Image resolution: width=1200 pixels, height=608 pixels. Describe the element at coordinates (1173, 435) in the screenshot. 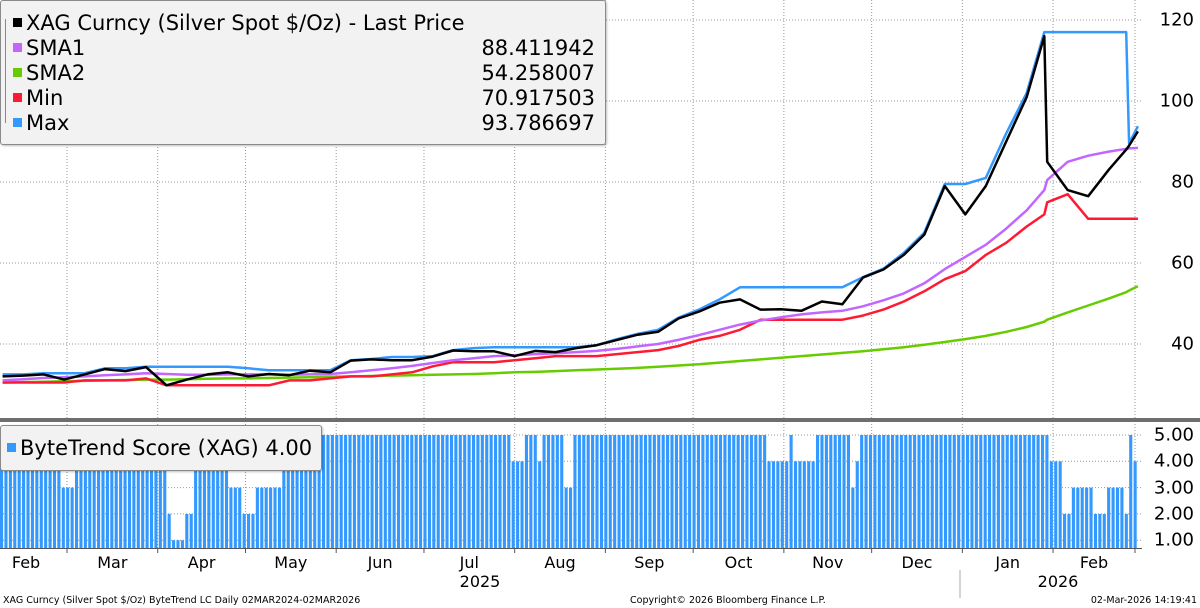

I see `score-y-tick-label: 5.00` at that location.